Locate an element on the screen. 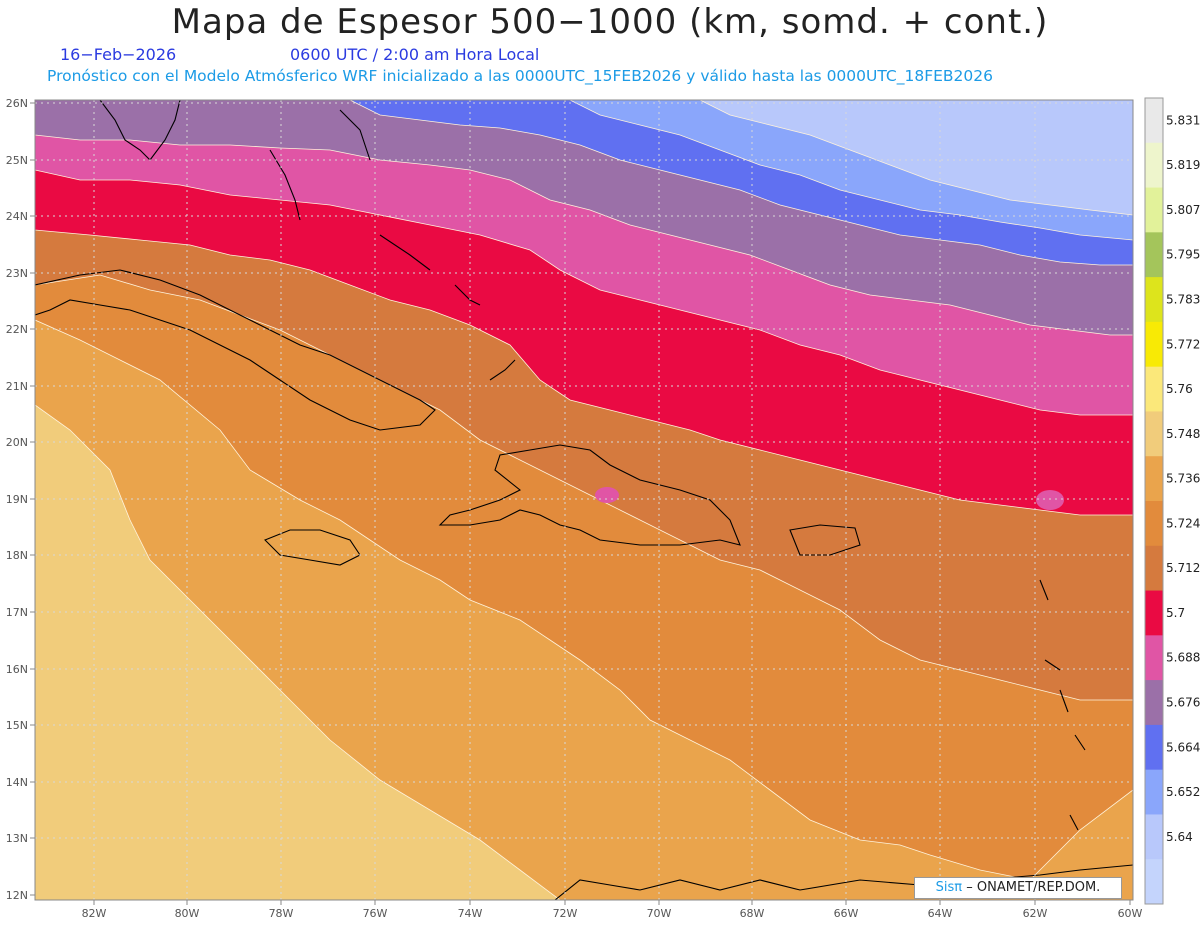 Image resolution: width=1200 pixels, height=927 pixels. lat-label: 21N is located at coordinates (17, 386).